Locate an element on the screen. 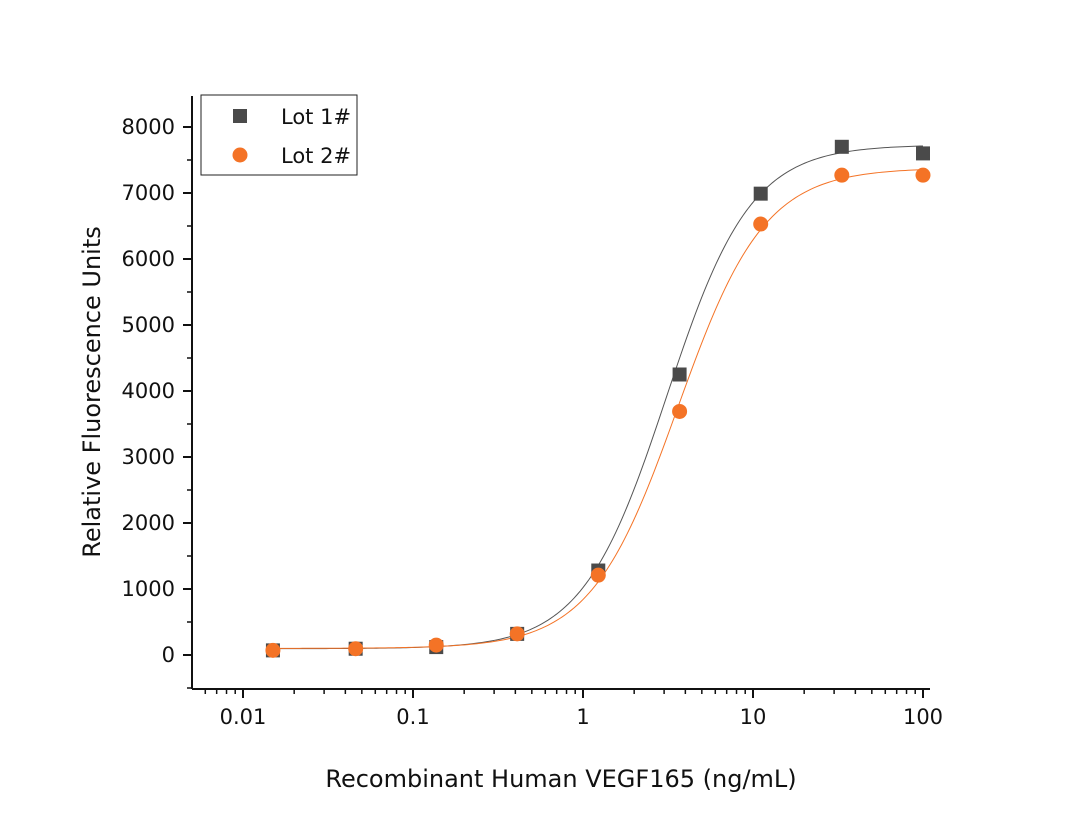 The image size is (1080, 827). x-tick-label: 100 is located at coordinates (923, 717).